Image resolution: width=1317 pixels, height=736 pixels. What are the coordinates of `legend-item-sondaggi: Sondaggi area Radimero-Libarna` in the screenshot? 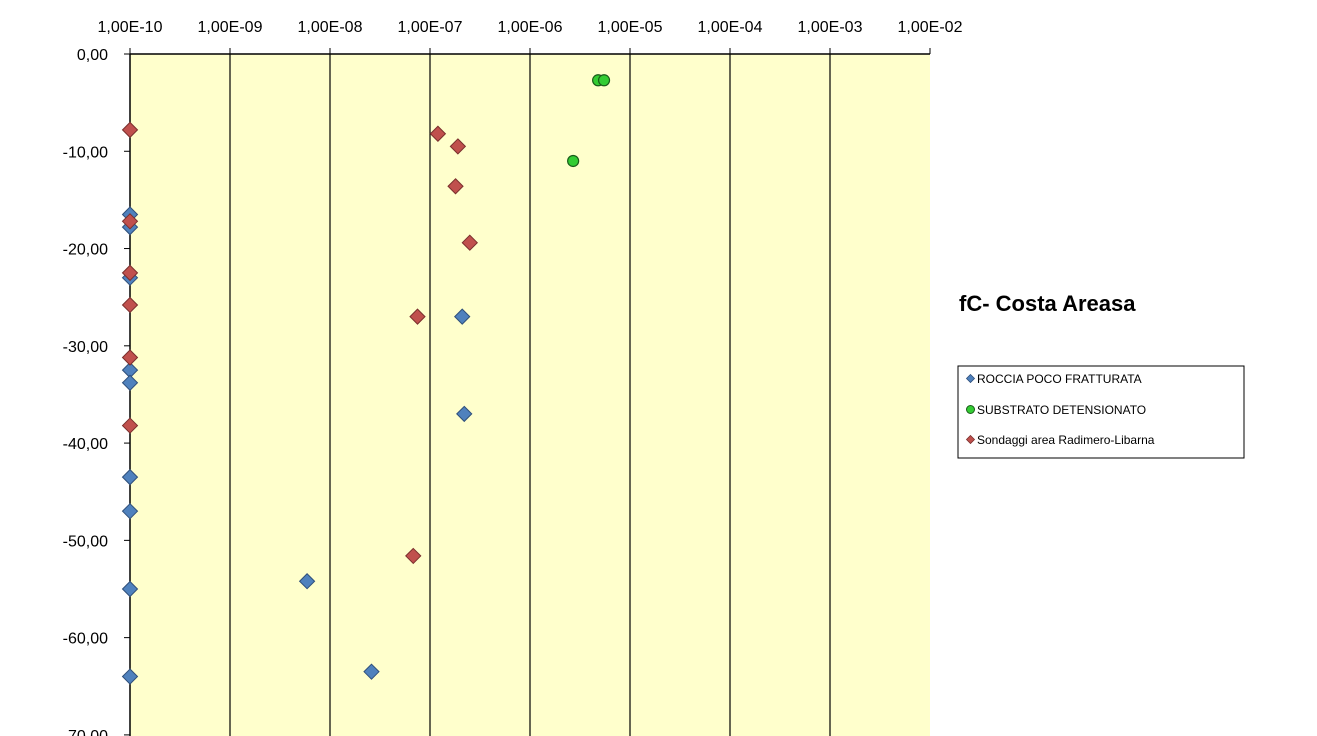 It's located at (1060, 440).